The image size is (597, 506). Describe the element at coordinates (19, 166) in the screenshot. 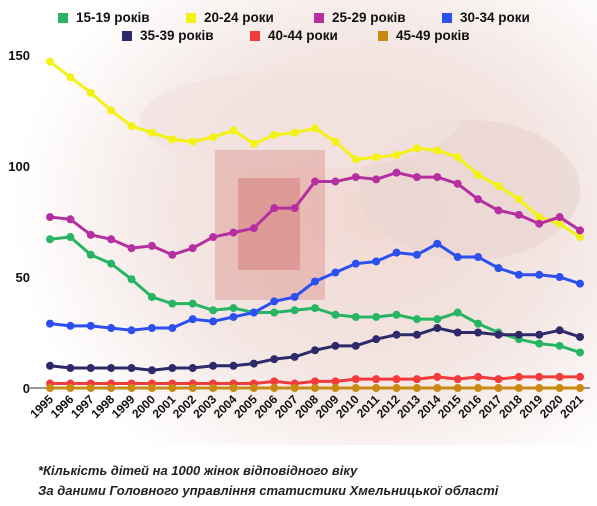

I see `y-tick-label: 100` at that location.